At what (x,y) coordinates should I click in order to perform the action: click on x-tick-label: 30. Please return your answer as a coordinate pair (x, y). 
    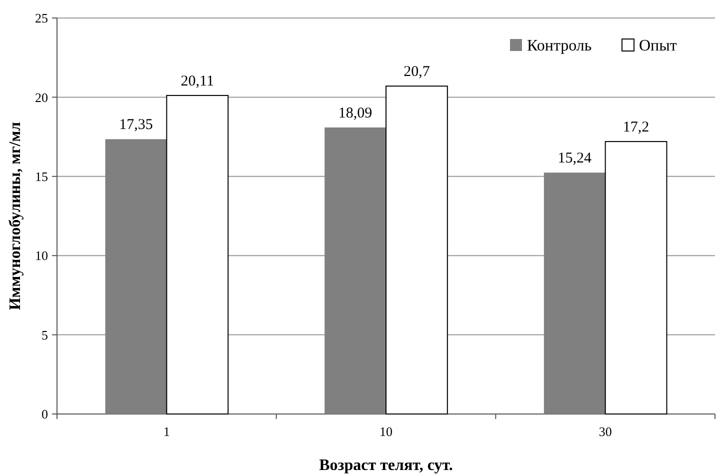
    Looking at the image, I should click on (605, 431).